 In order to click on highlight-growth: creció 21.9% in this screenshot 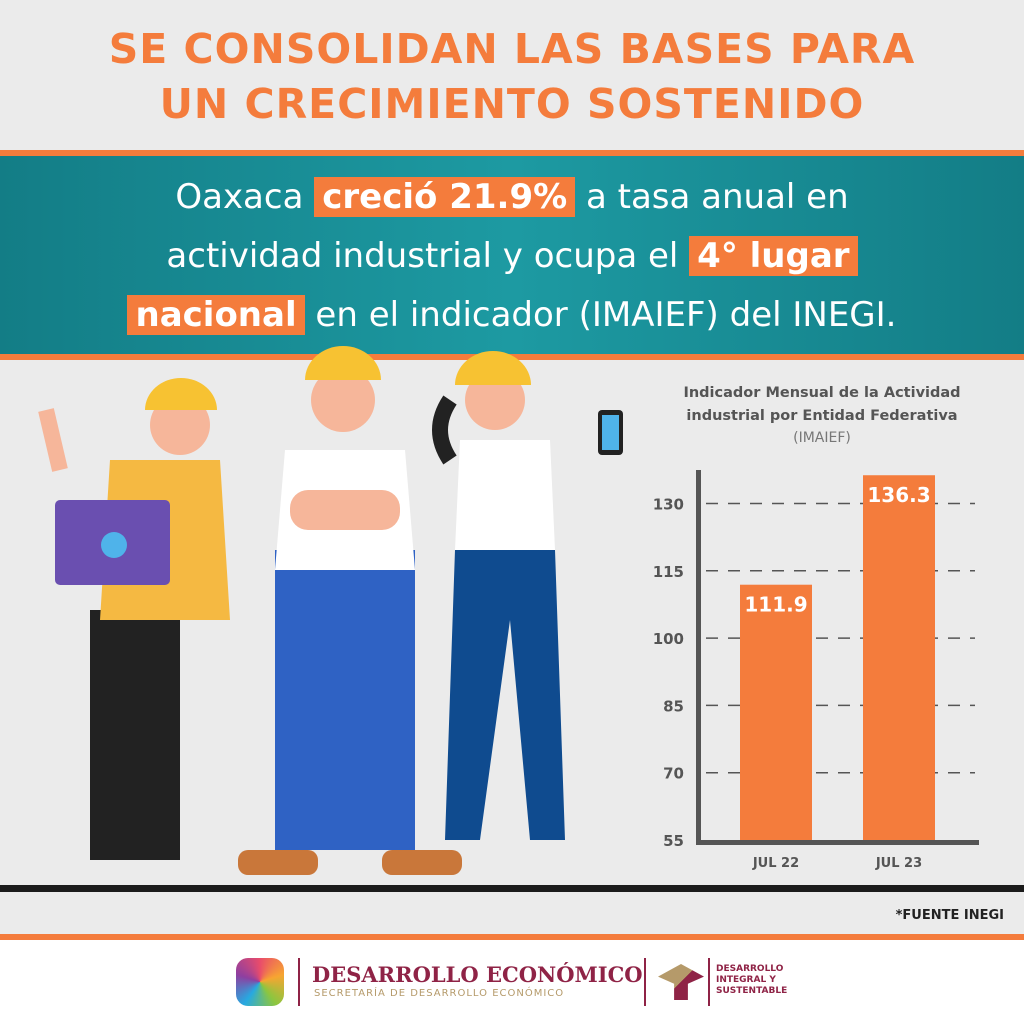, I will do `click(445, 197)`.